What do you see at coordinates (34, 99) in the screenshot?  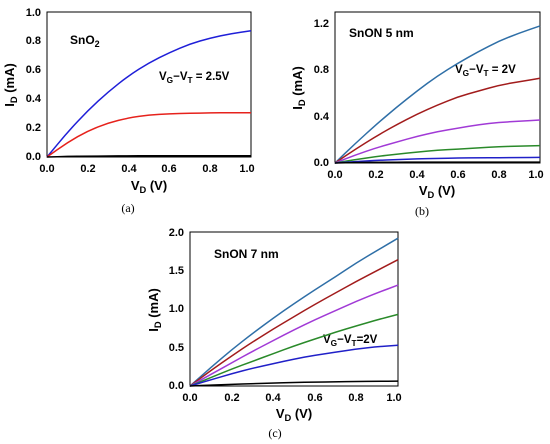 I see `panel-a-y-tick-label: 0.4` at bounding box center [34, 99].